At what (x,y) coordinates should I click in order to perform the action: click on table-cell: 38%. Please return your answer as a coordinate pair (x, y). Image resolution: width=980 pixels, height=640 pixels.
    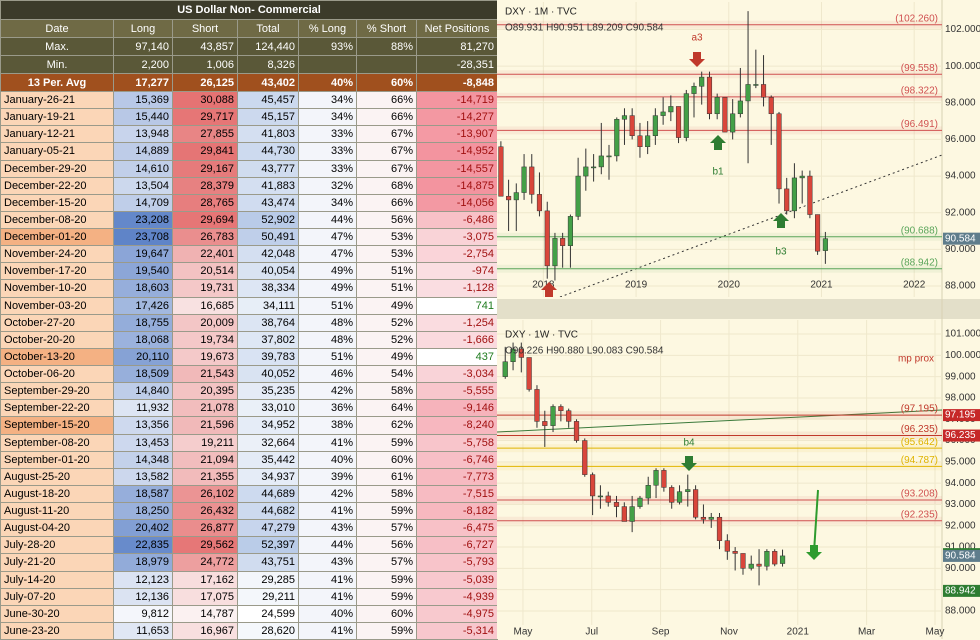
    Looking at the image, I should click on (327, 425).